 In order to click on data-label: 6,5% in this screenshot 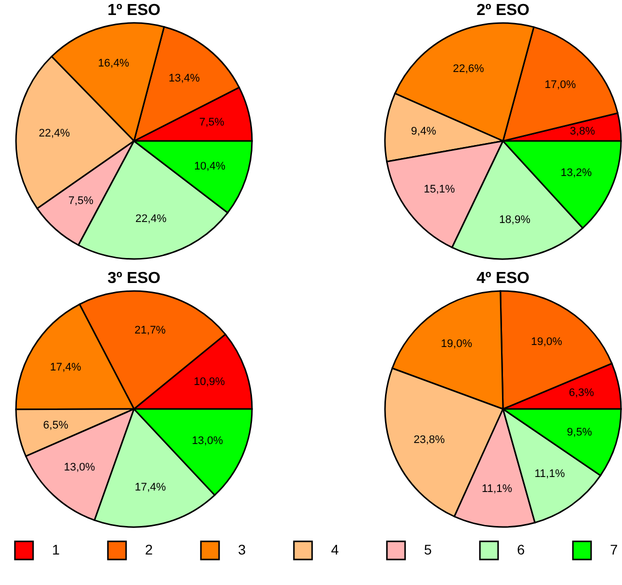, I will do `click(55, 425)`.